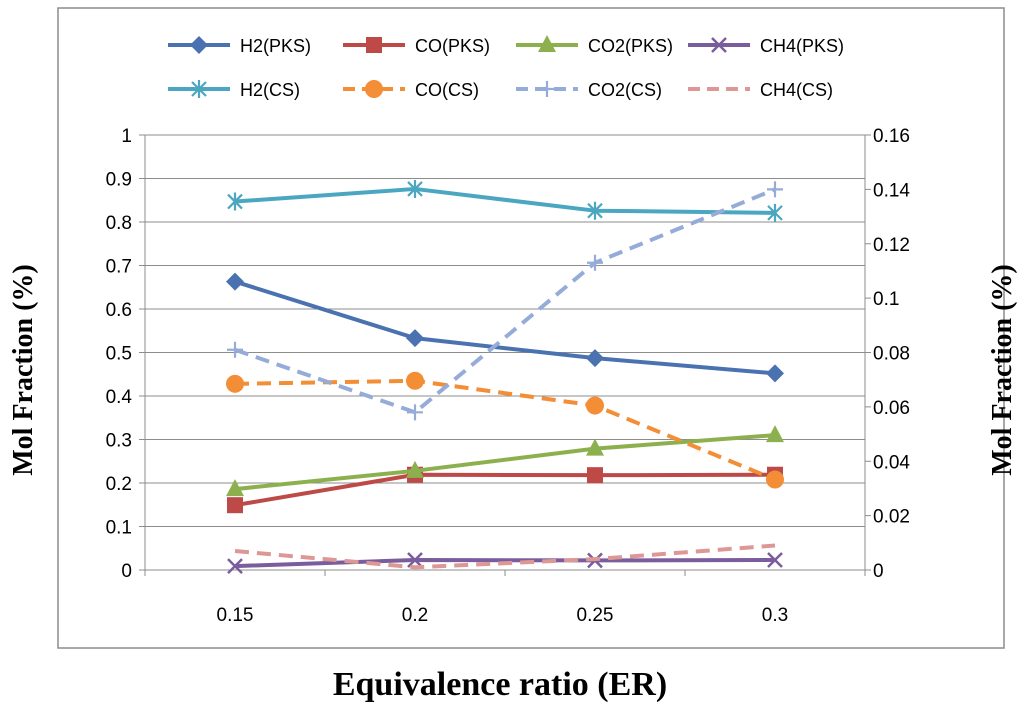 The width and height of the screenshot is (1024, 705). Describe the element at coordinates (119, 180) in the screenshot. I see `left-tick-label: 0.9` at that location.